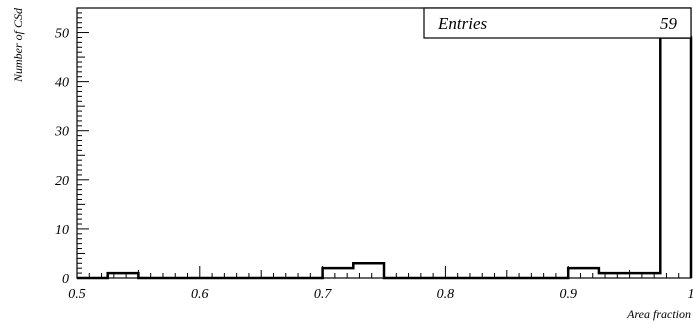  What do you see at coordinates (71, 147) in the screenshot?
I see `y-axis-ticks: 0 10 20 30 40 50` at bounding box center [71, 147].